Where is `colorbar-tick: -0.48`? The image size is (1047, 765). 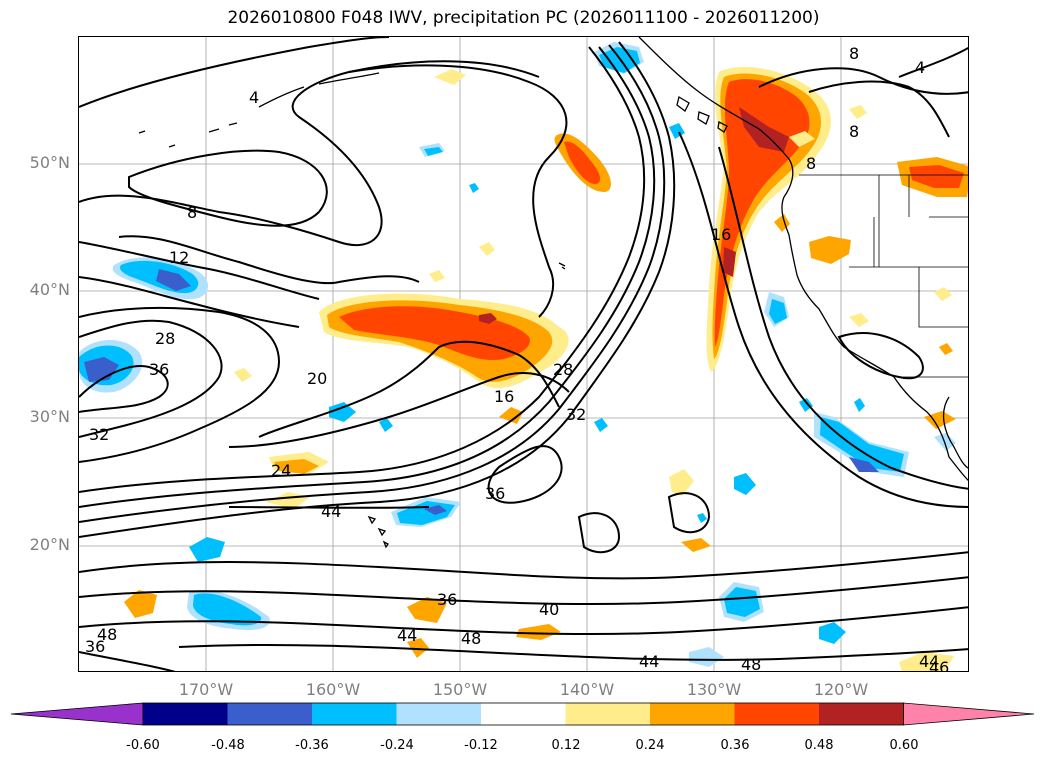
colorbar-tick: -0.48 is located at coordinates (228, 745).